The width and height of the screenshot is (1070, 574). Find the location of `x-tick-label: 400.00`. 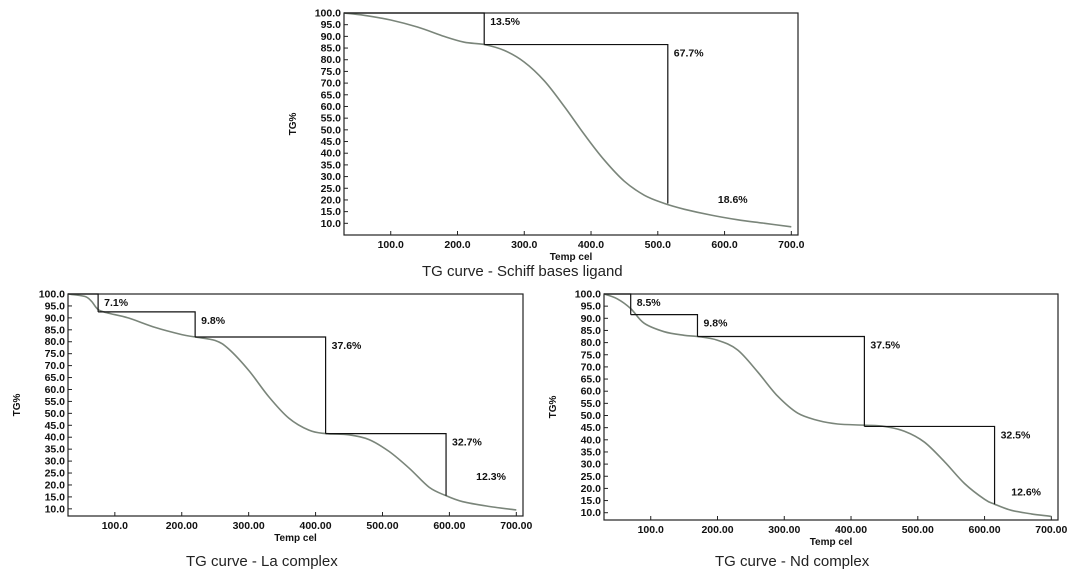

x-tick-label: 400.00 is located at coordinates (316, 526).